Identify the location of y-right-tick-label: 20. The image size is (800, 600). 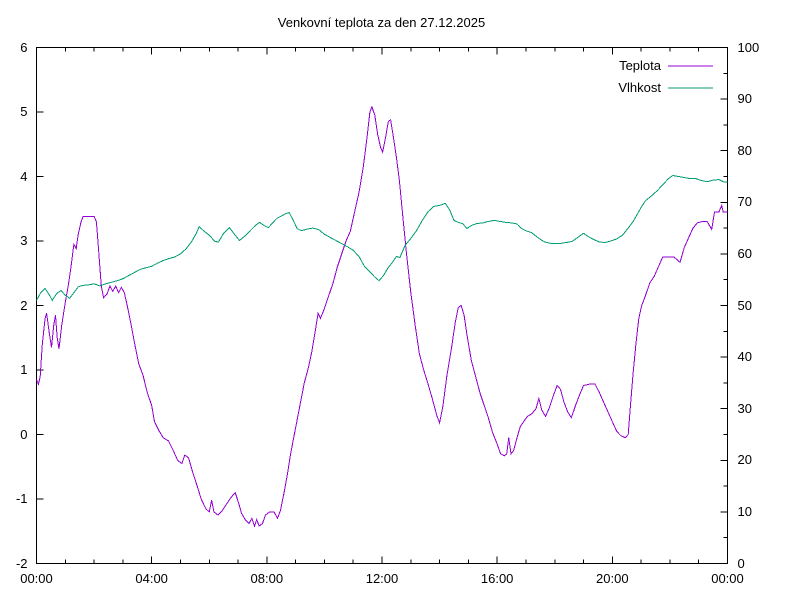
(744, 460).